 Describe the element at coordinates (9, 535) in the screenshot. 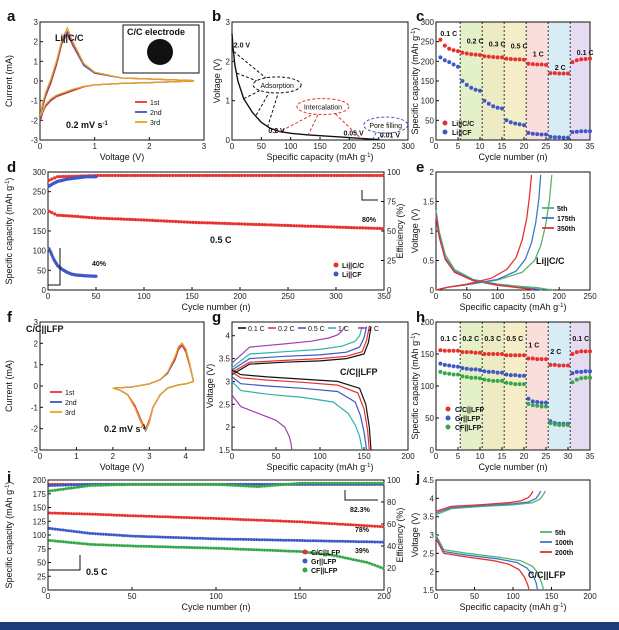

I see `panel-i-ylabel: Specific capacity (mAh g-1)` at that location.